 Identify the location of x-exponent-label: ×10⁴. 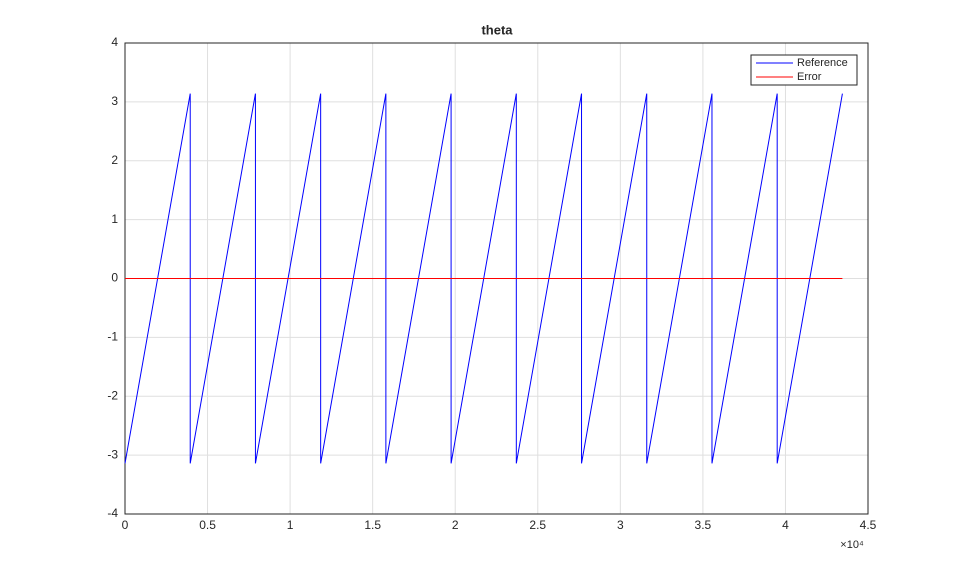
(852, 545).